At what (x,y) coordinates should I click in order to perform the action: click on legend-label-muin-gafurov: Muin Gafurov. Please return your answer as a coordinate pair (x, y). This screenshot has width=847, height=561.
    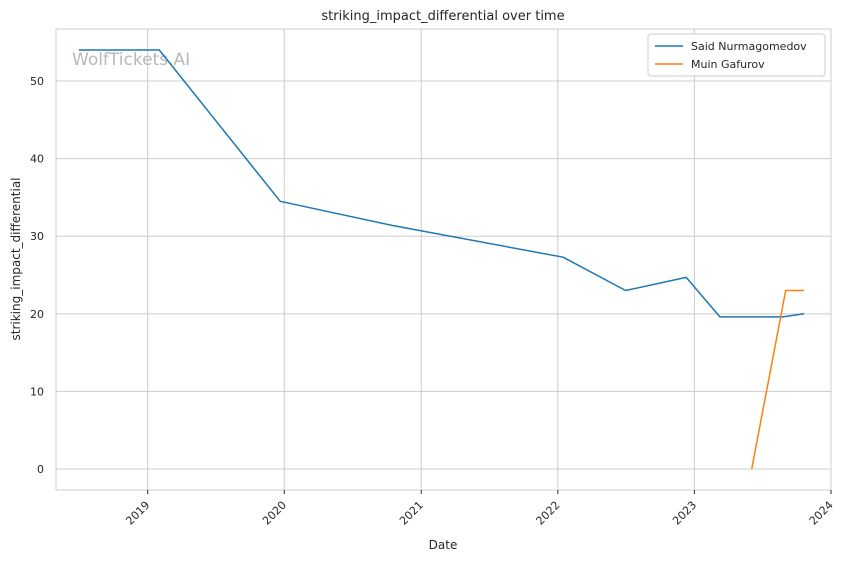
    Looking at the image, I should click on (728, 64).